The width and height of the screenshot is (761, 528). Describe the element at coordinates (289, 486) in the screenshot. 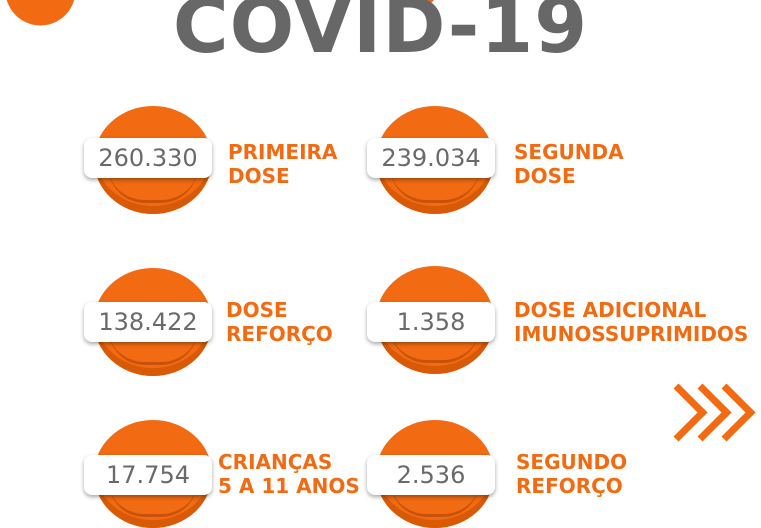

I see `stat-label-line2: 5 A 11 ANOS` at that location.